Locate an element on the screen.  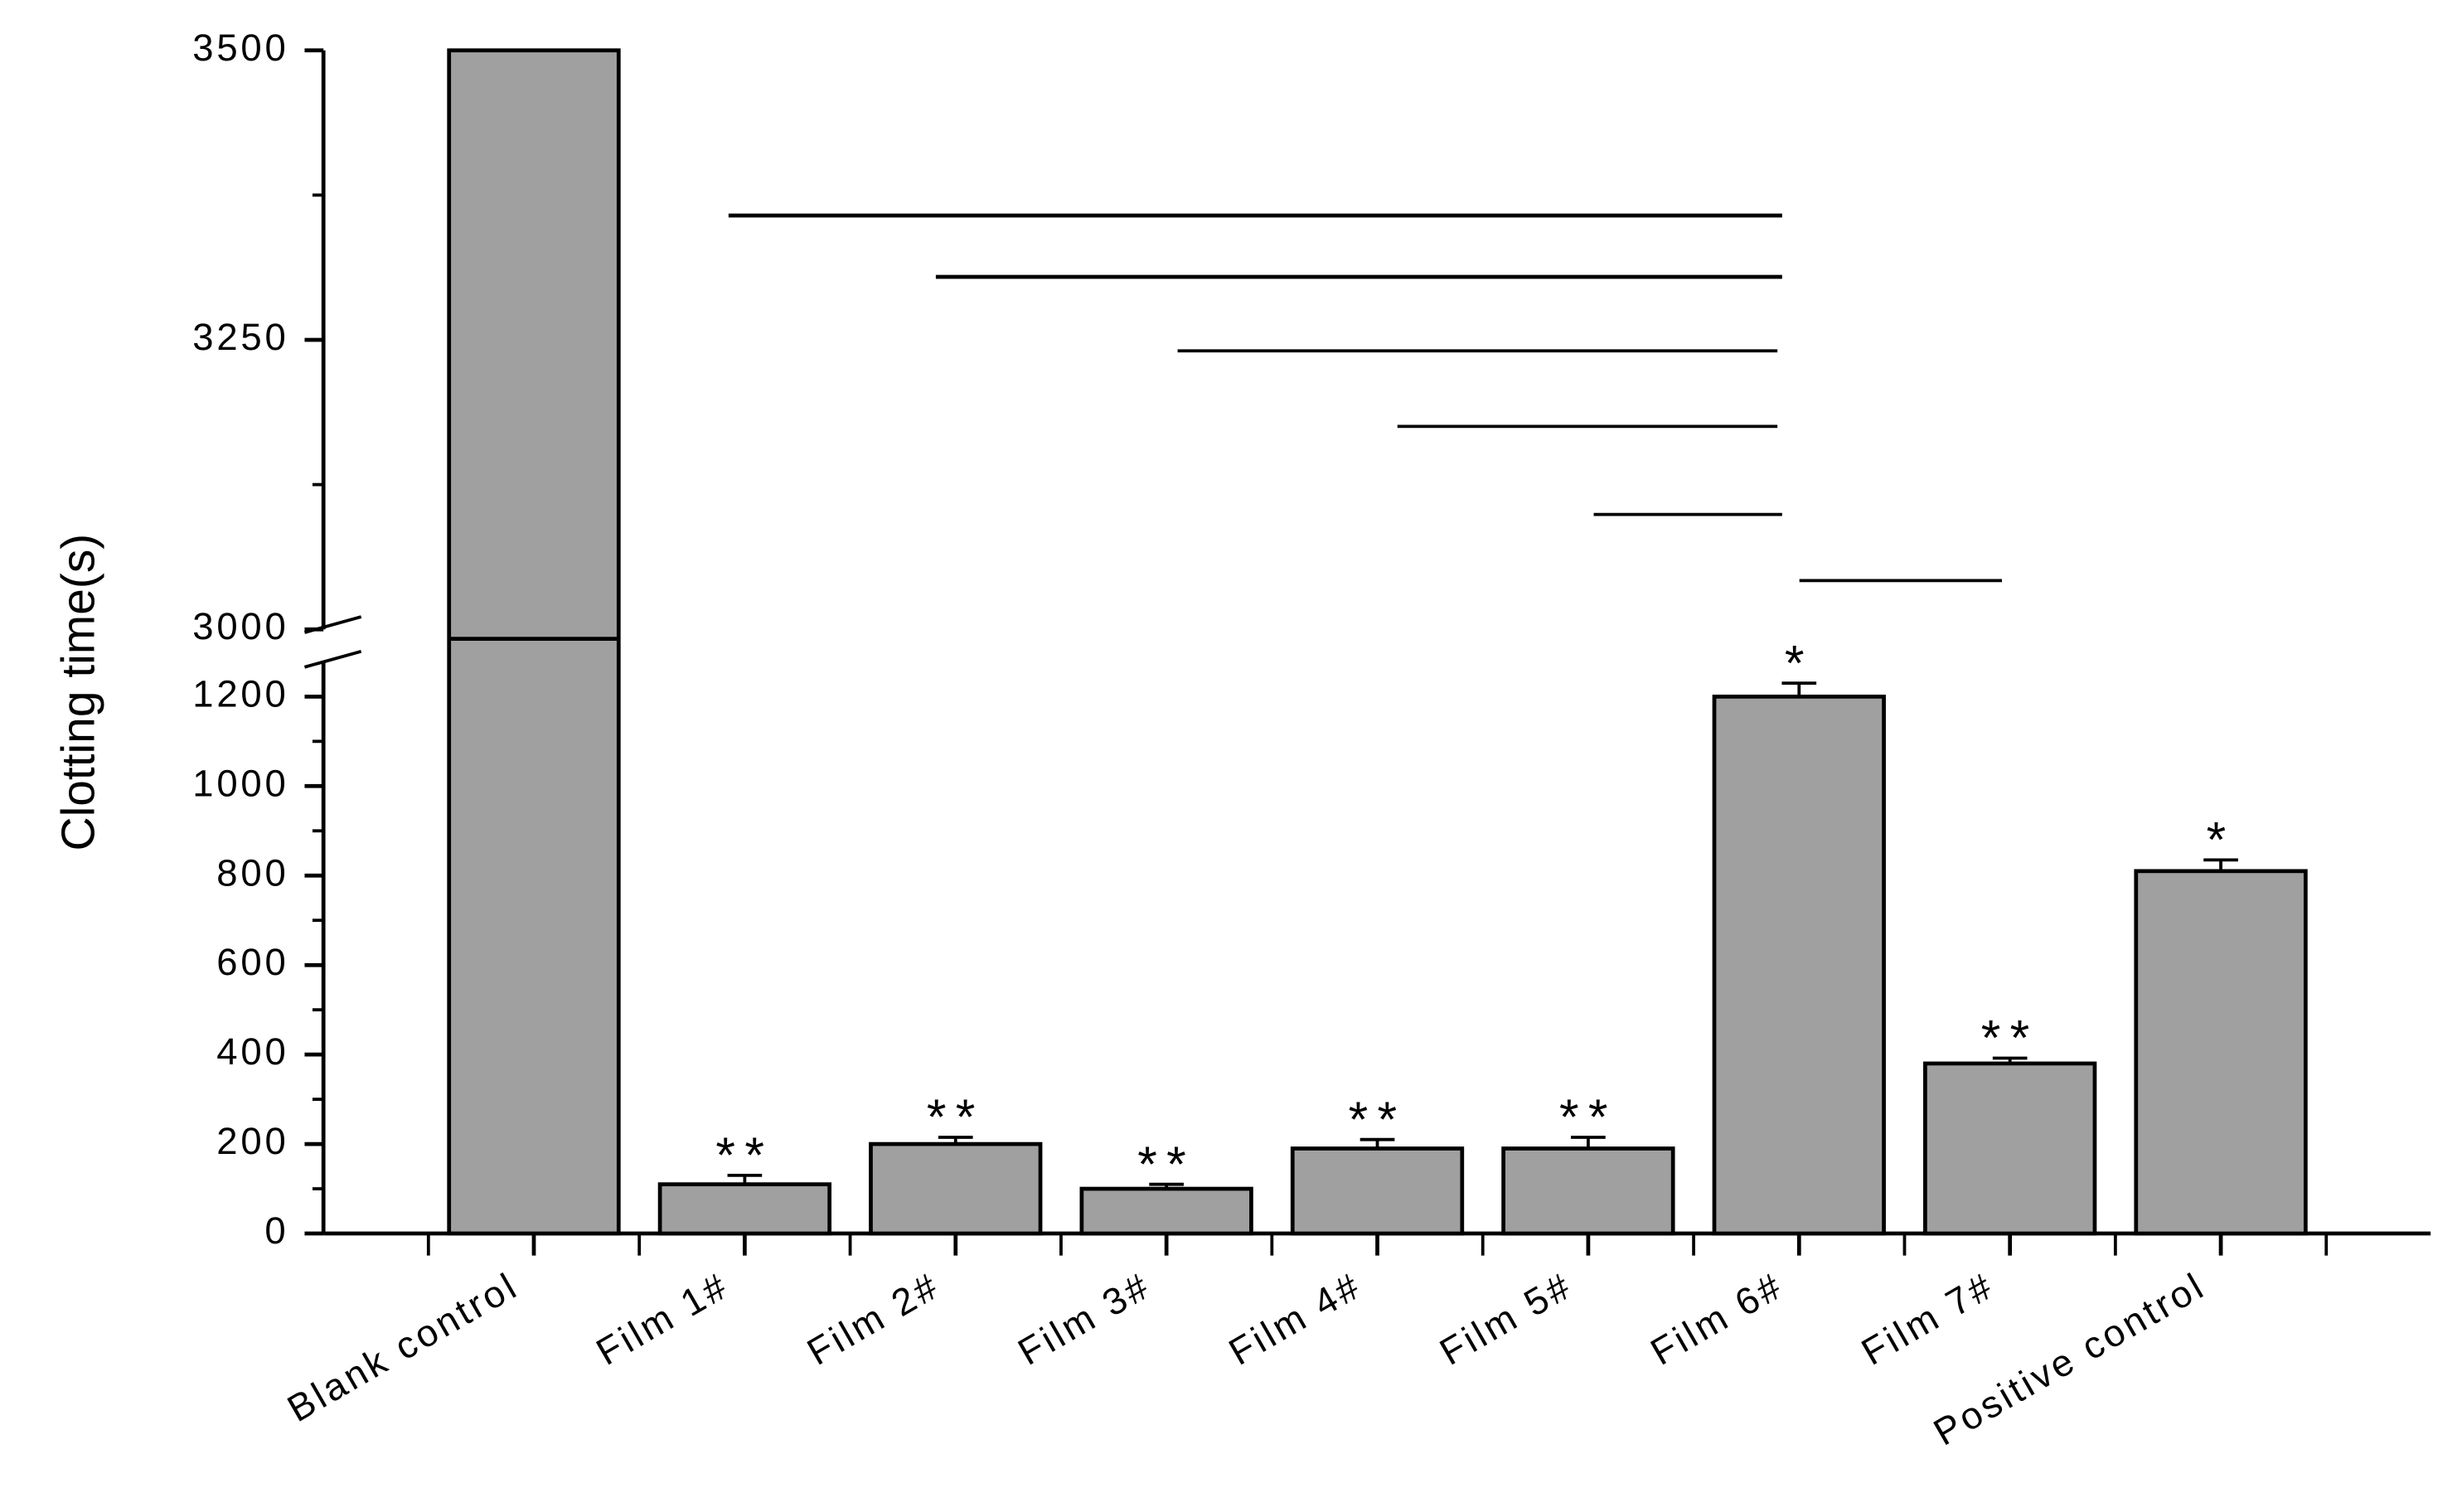
y-tick-label: 800 is located at coordinates (252, 872).